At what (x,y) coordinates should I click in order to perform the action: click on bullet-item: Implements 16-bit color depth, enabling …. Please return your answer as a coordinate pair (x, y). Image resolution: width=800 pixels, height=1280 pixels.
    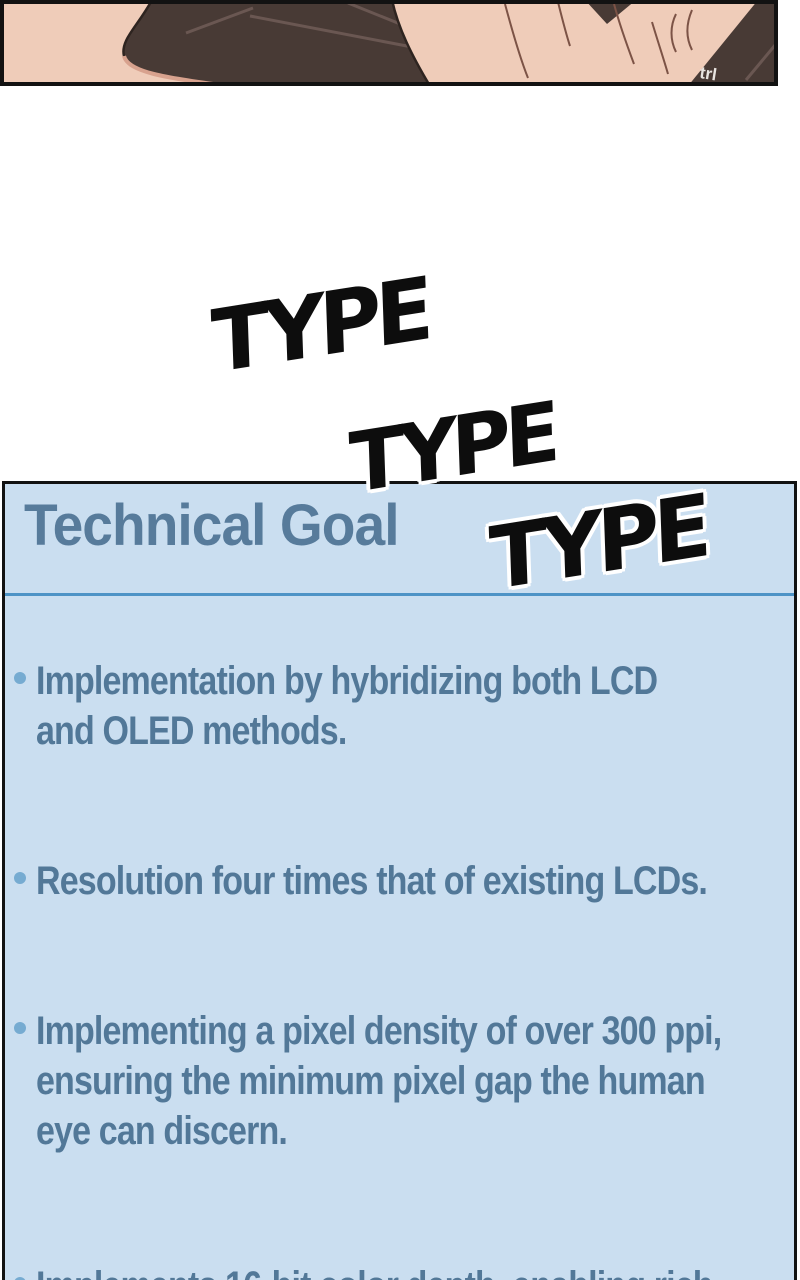
    Looking at the image, I should click on (404, 1270).